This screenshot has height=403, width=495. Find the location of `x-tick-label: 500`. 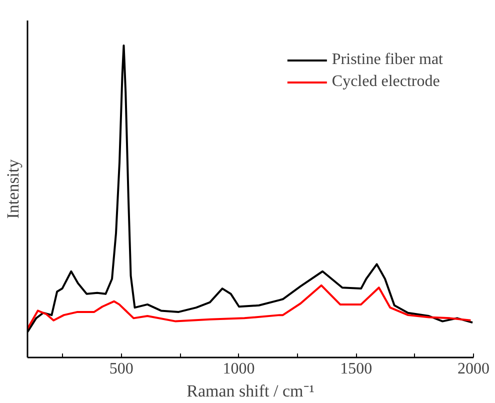

x-tick-label: 500 is located at coordinates (121, 369).